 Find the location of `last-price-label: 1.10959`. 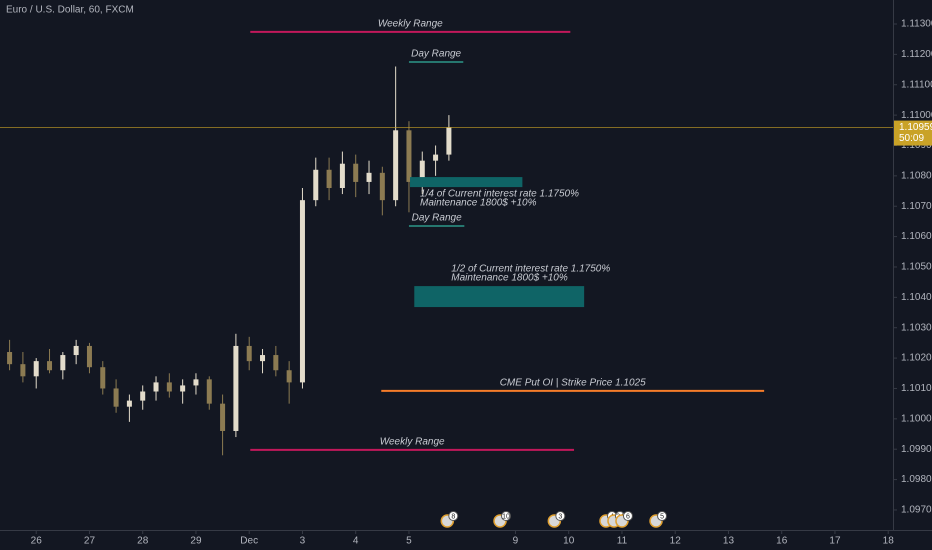

last-price-label: 1.10959 is located at coordinates (915, 127).